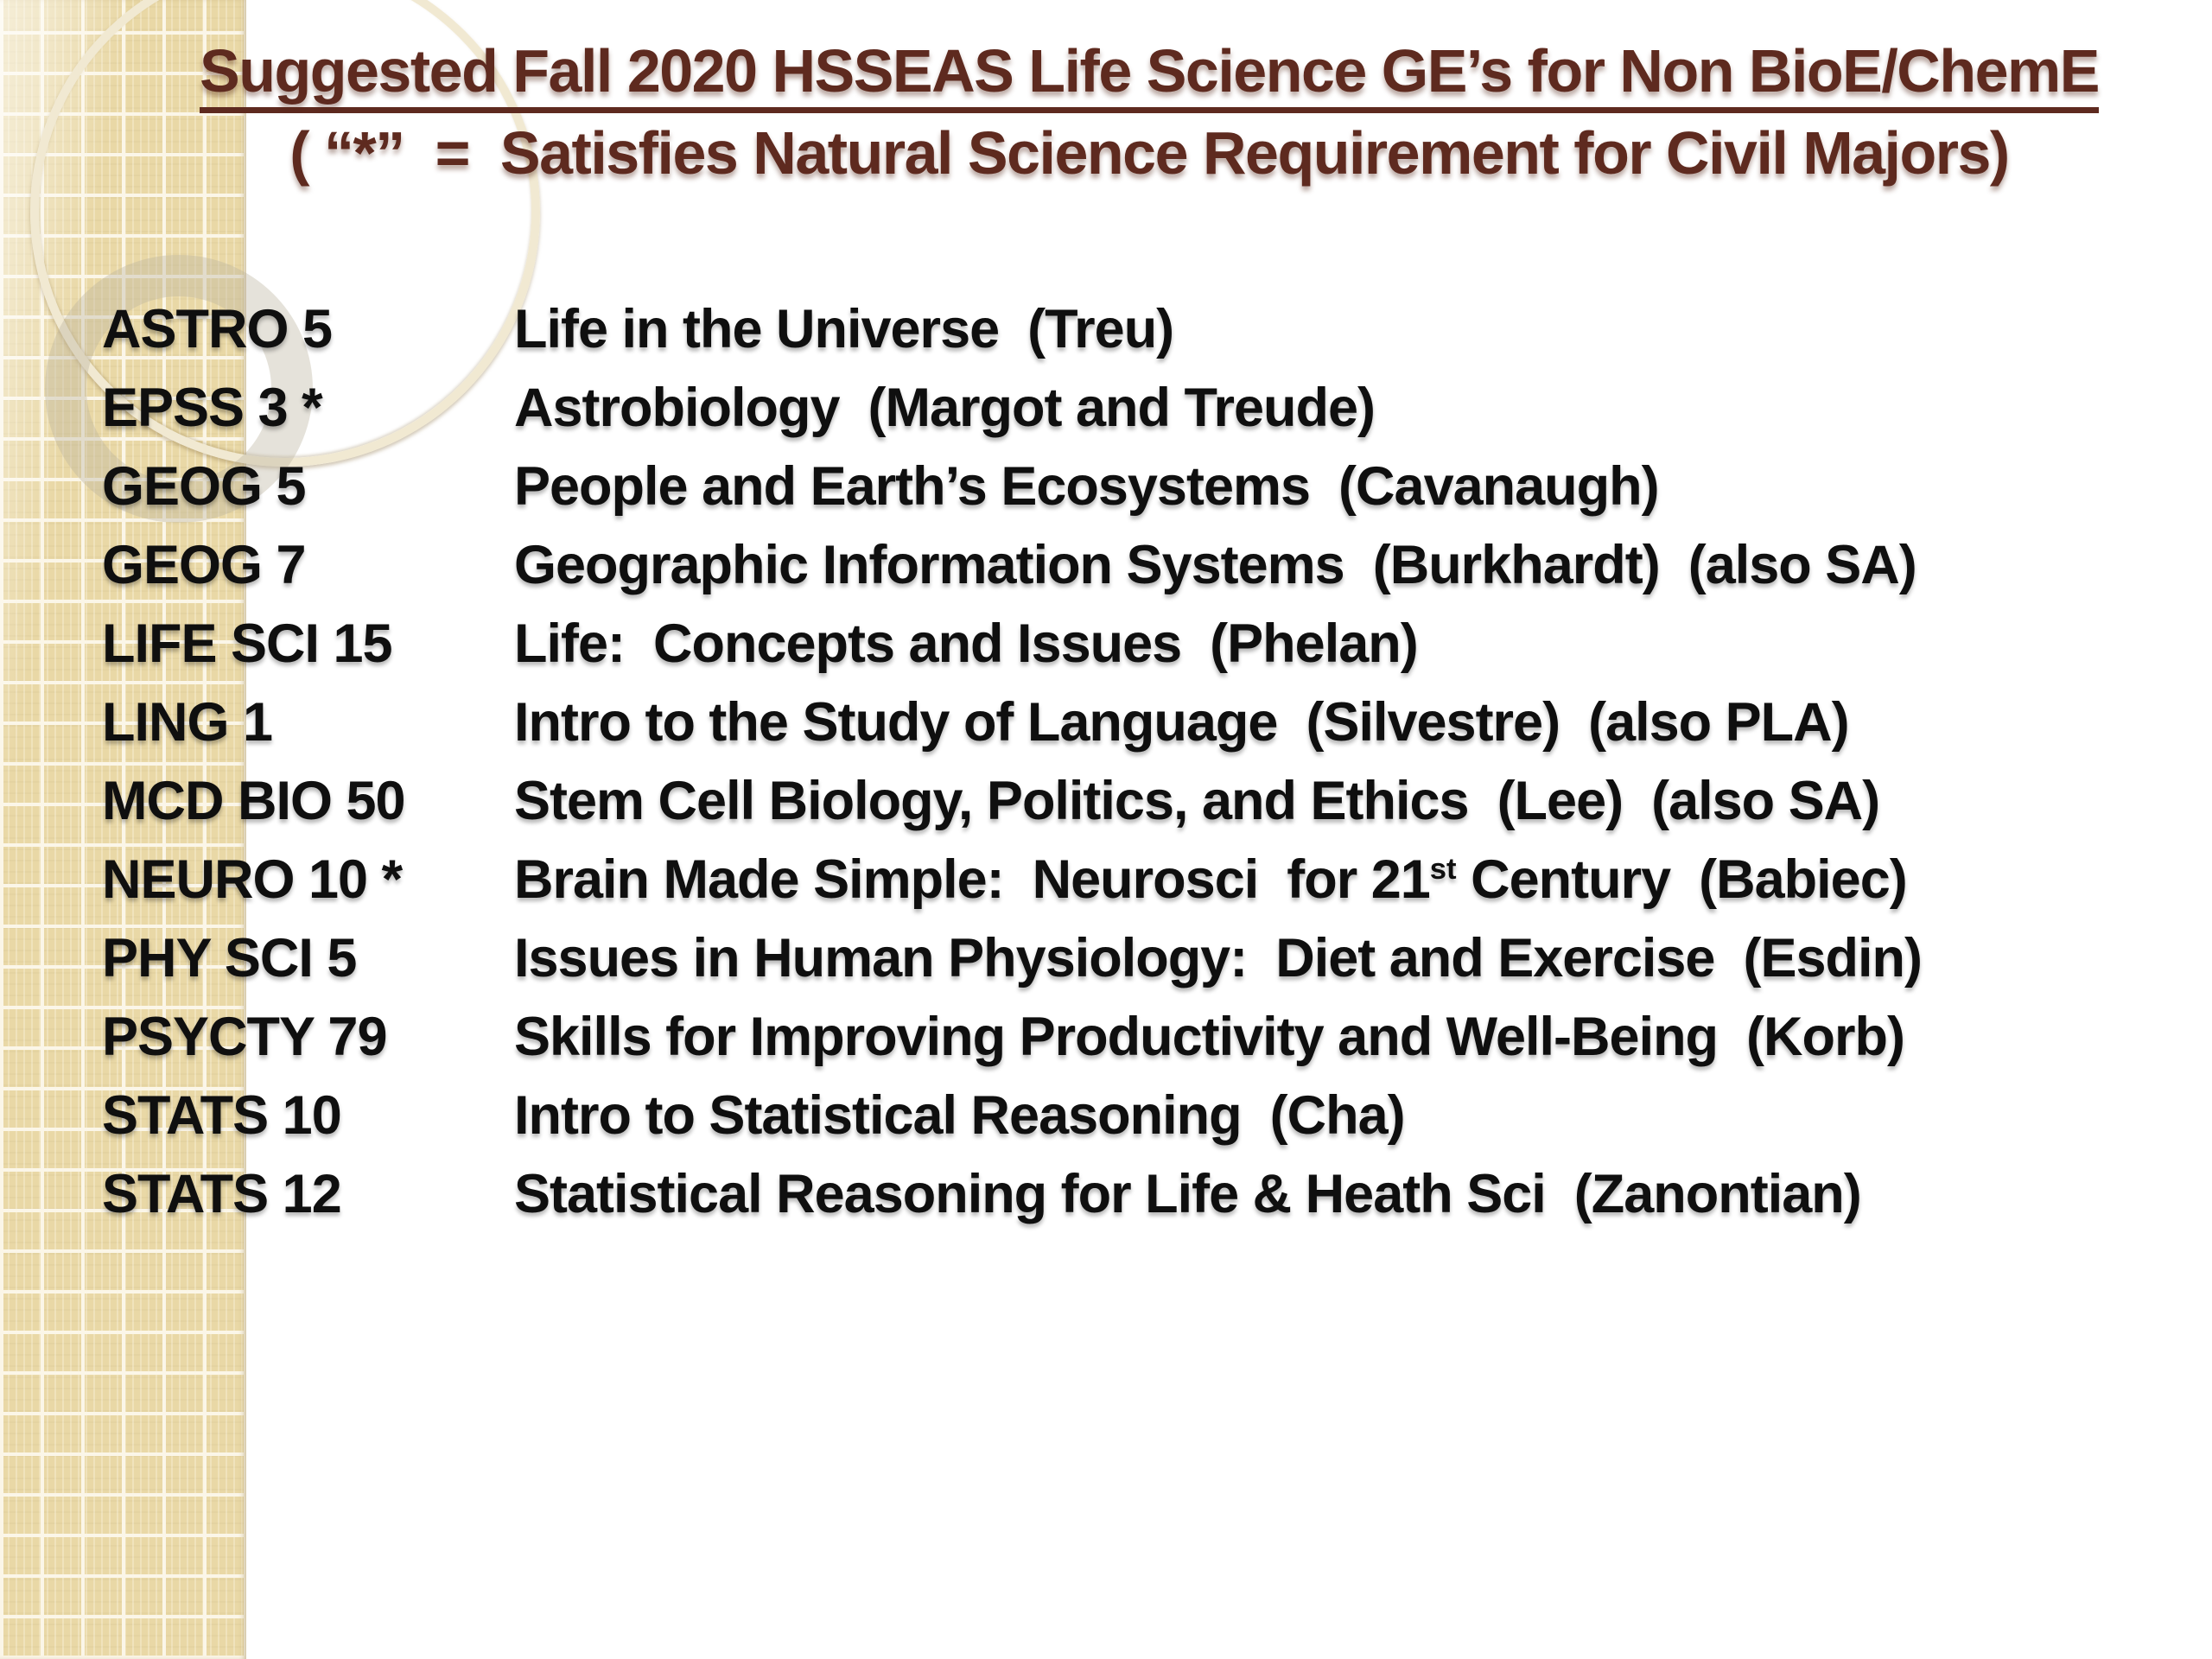 This screenshot has width=2212, height=1659. What do you see at coordinates (254, 801) in the screenshot?
I see `course-code: MCD BIO 50` at bounding box center [254, 801].